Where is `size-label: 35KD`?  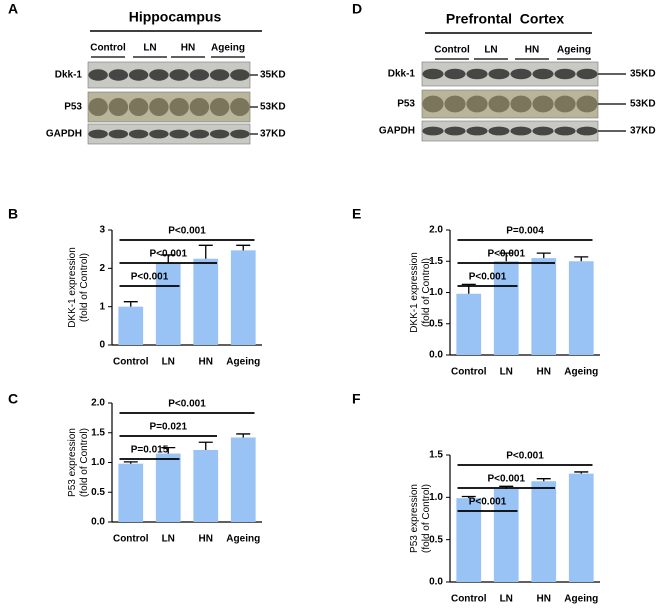
size-label: 35KD is located at coordinates (273, 75).